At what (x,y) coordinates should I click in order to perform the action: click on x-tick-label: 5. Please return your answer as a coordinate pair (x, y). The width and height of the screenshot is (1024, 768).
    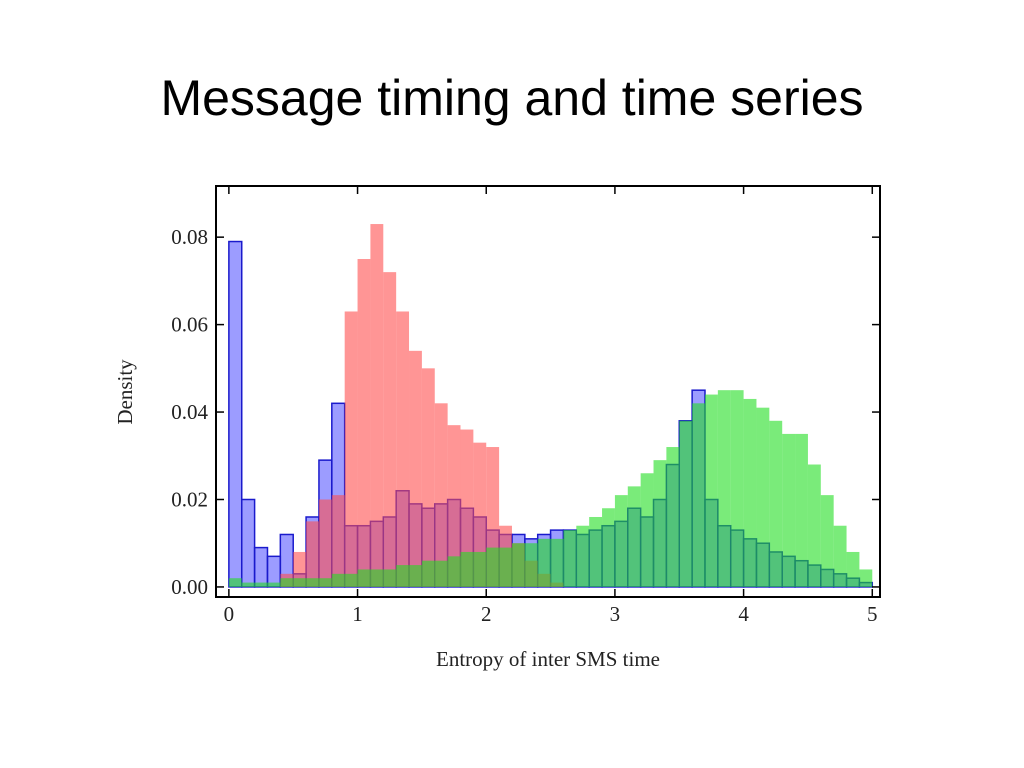
    Looking at the image, I should click on (872, 614).